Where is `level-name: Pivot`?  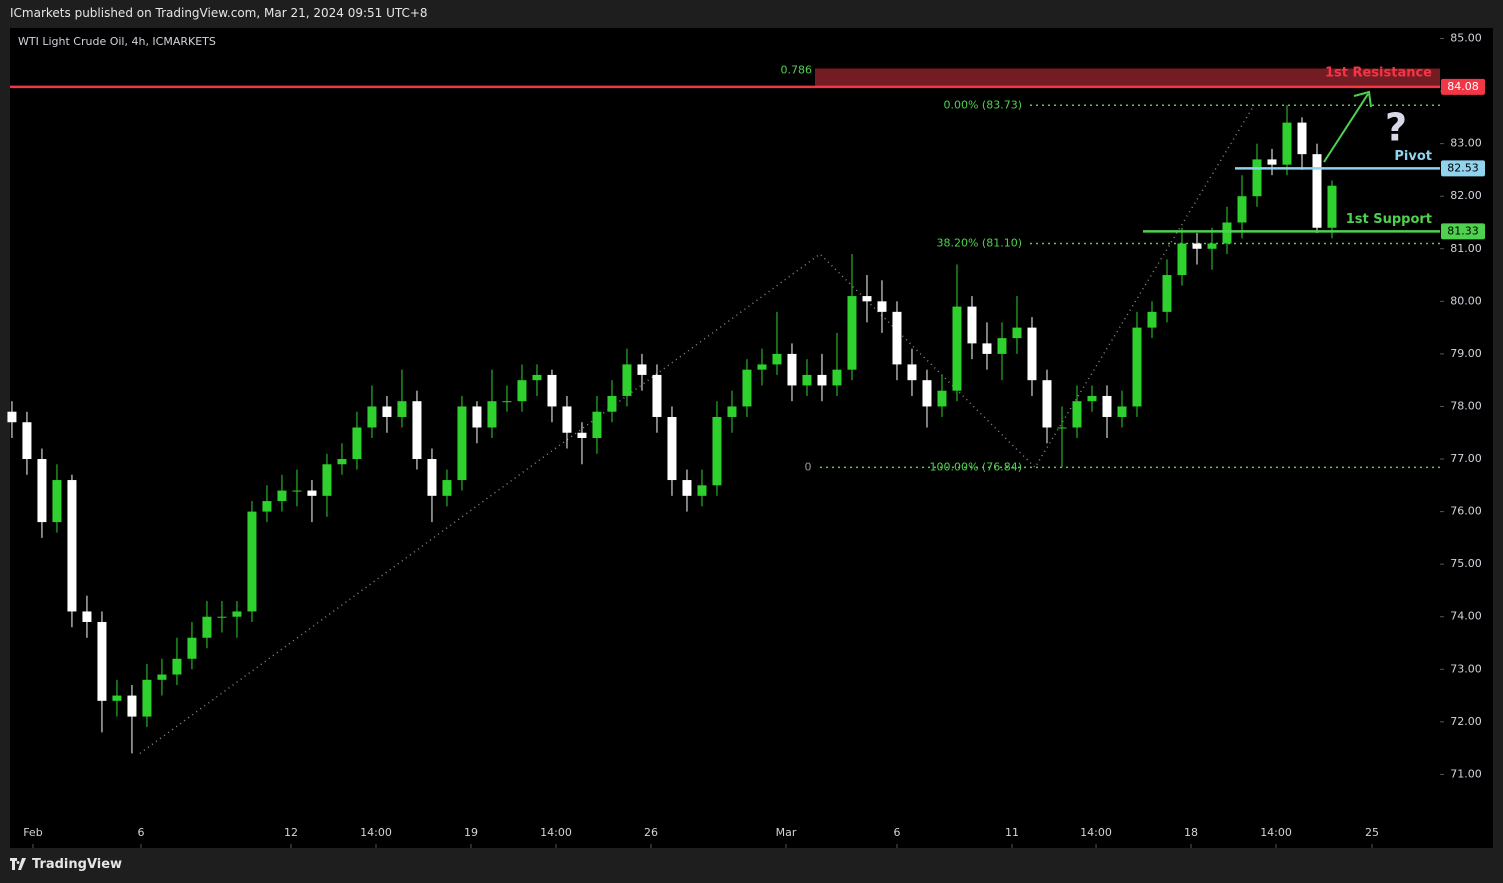
level-name: Pivot is located at coordinates (1413, 156).